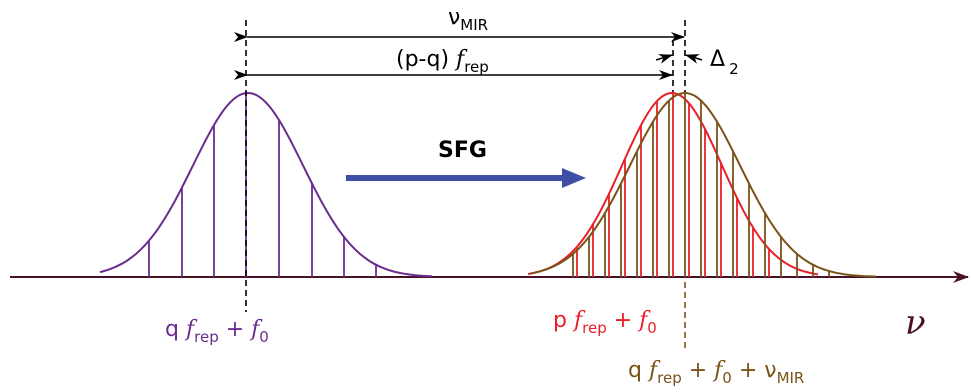 The image size is (971, 392). What do you see at coordinates (466, 178) in the screenshot?
I see `sfg-arrow` at bounding box center [466, 178].